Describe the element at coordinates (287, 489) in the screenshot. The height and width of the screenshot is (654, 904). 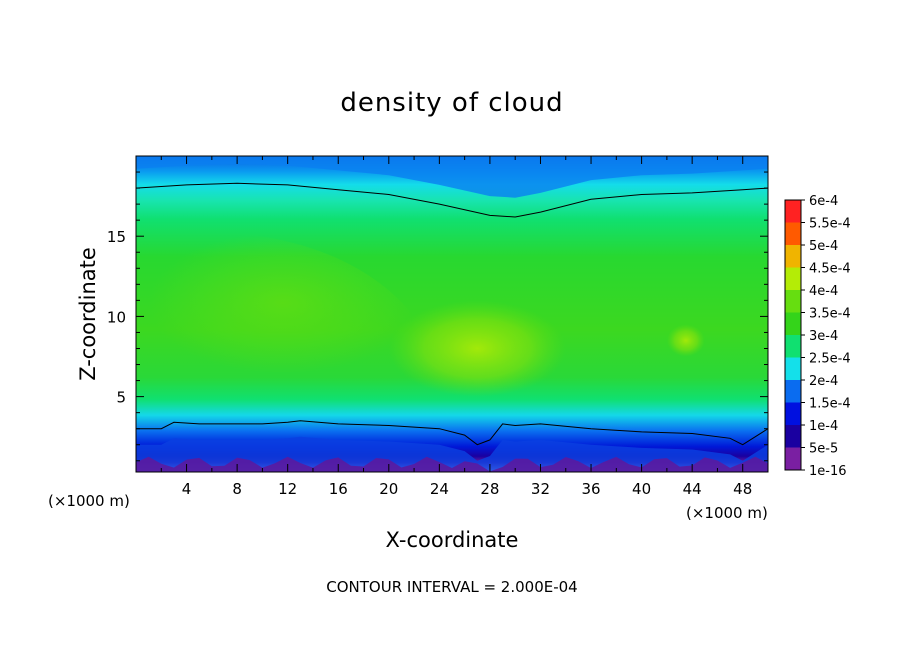
I see `x-tick-label: 12` at that location.